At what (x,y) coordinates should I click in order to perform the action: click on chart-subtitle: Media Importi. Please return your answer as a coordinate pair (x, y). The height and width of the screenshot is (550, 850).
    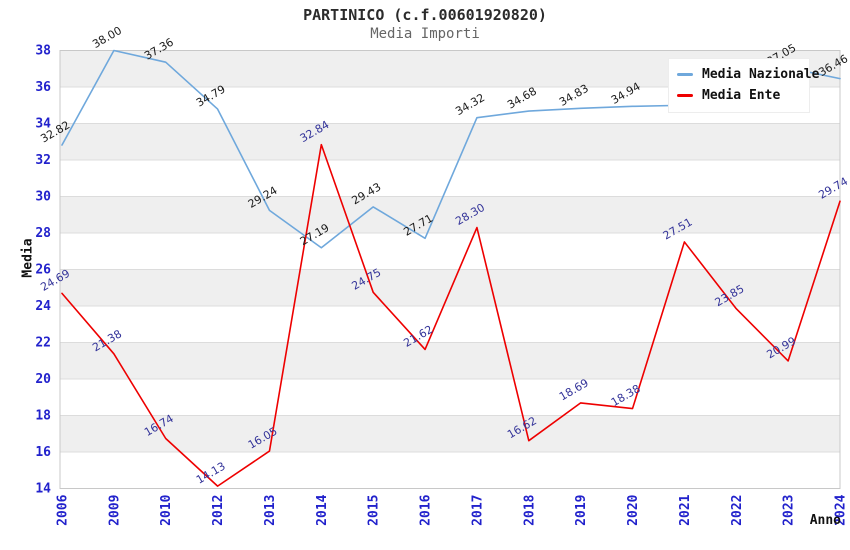
    Looking at the image, I should click on (425, 34).